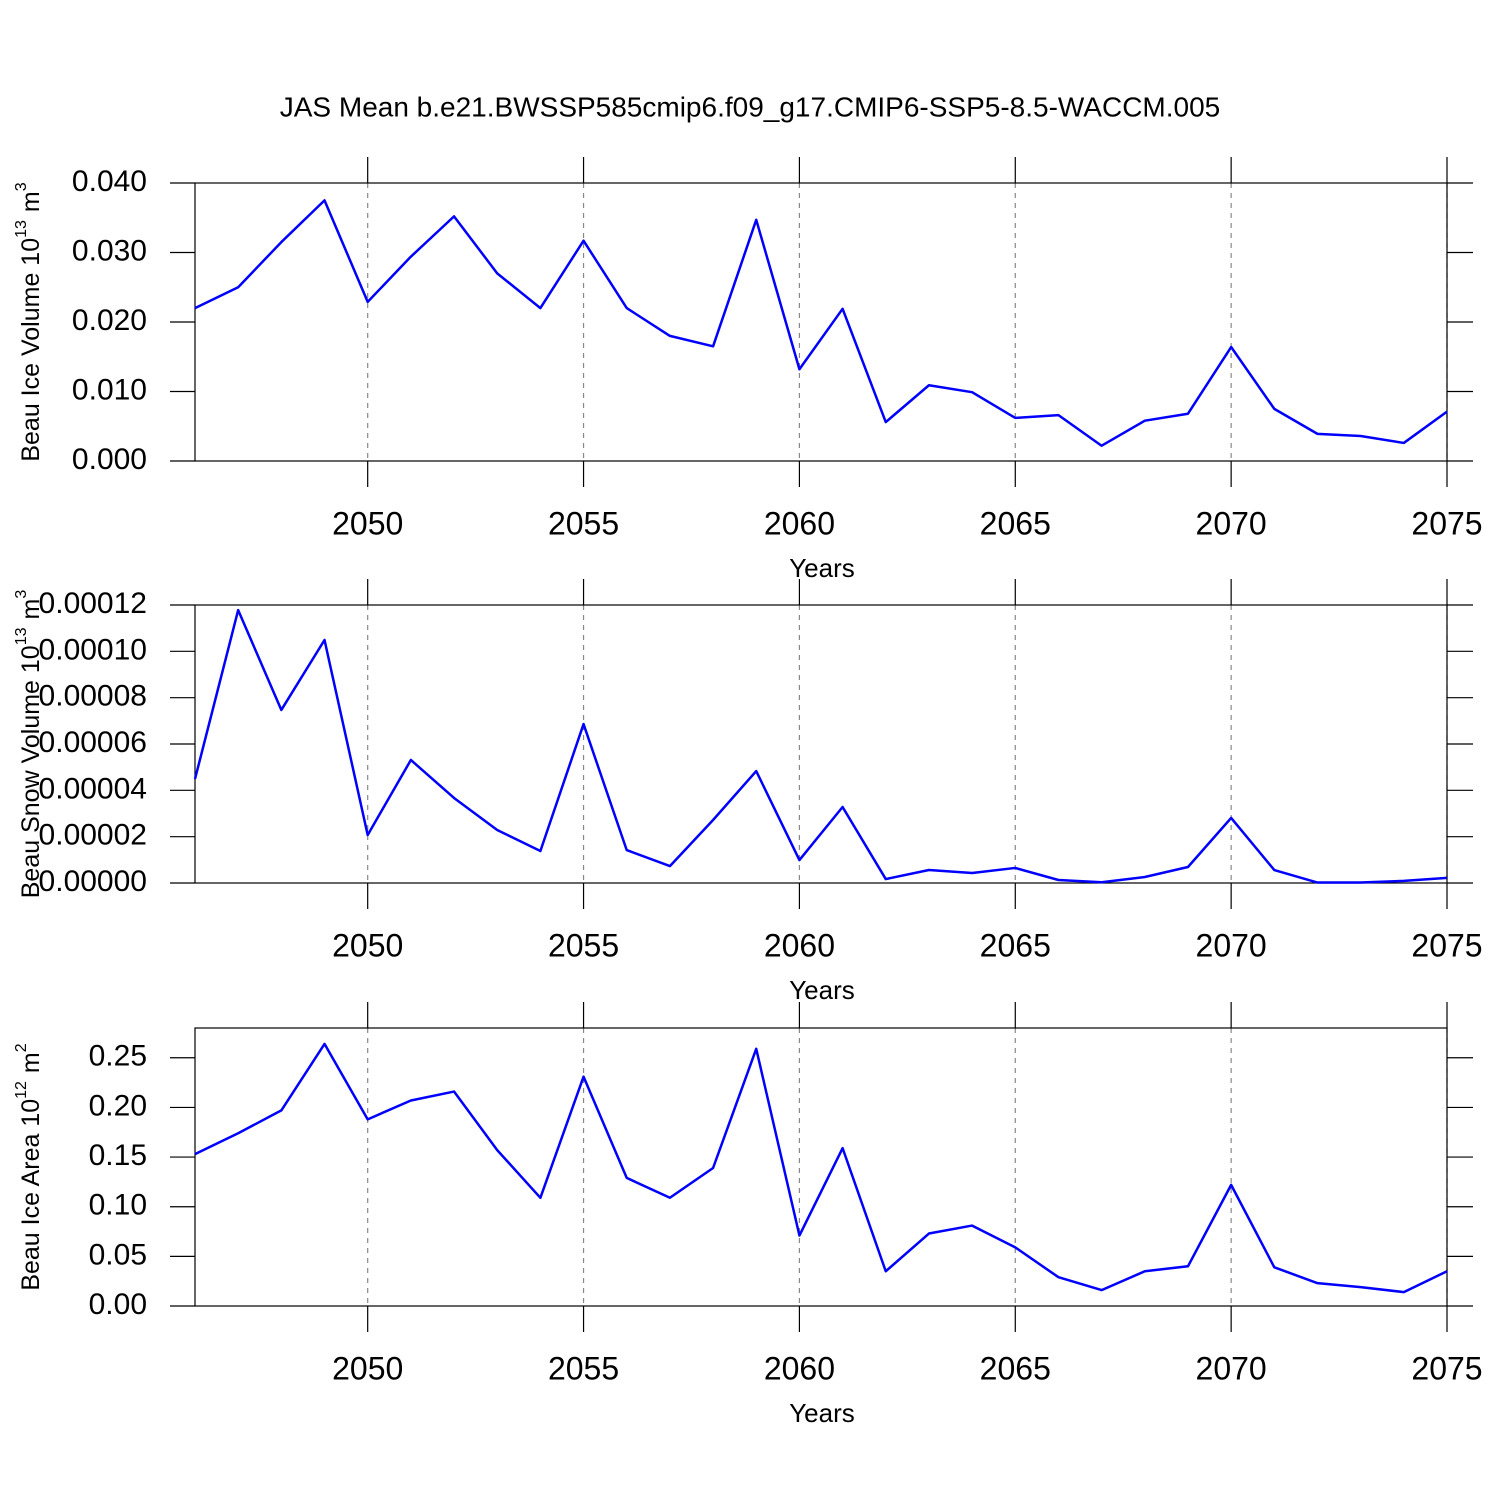  I want to click on y-tick-label: 0.040, so click(109, 181).